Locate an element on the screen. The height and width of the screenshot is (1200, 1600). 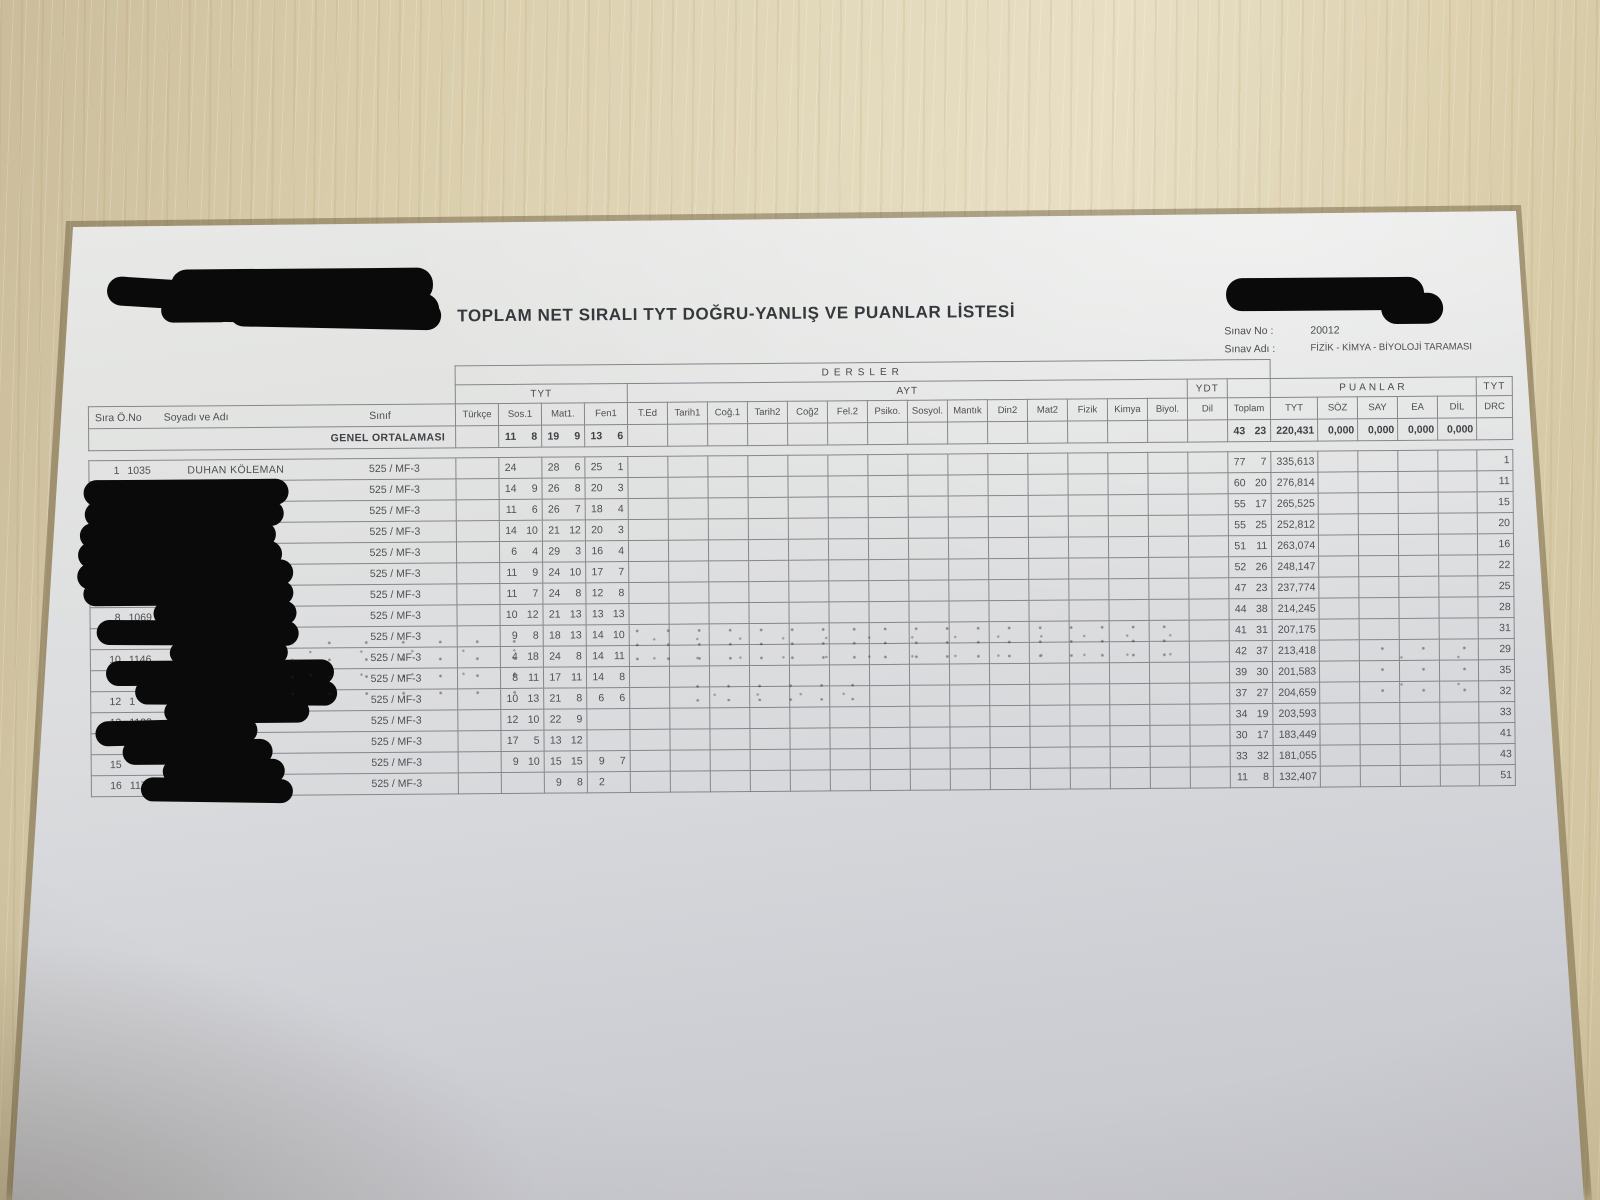
cell-toplam: 39 30 is located at coordinates (1251, 672).